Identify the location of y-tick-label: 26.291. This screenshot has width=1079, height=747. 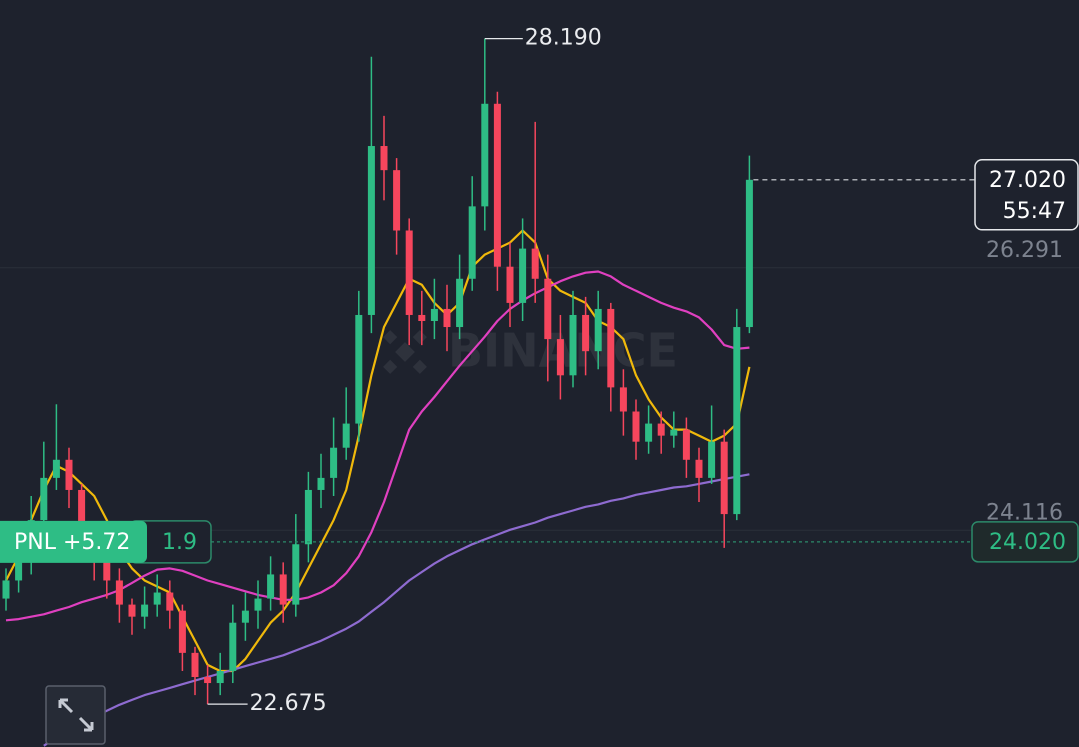
(1024, 250).